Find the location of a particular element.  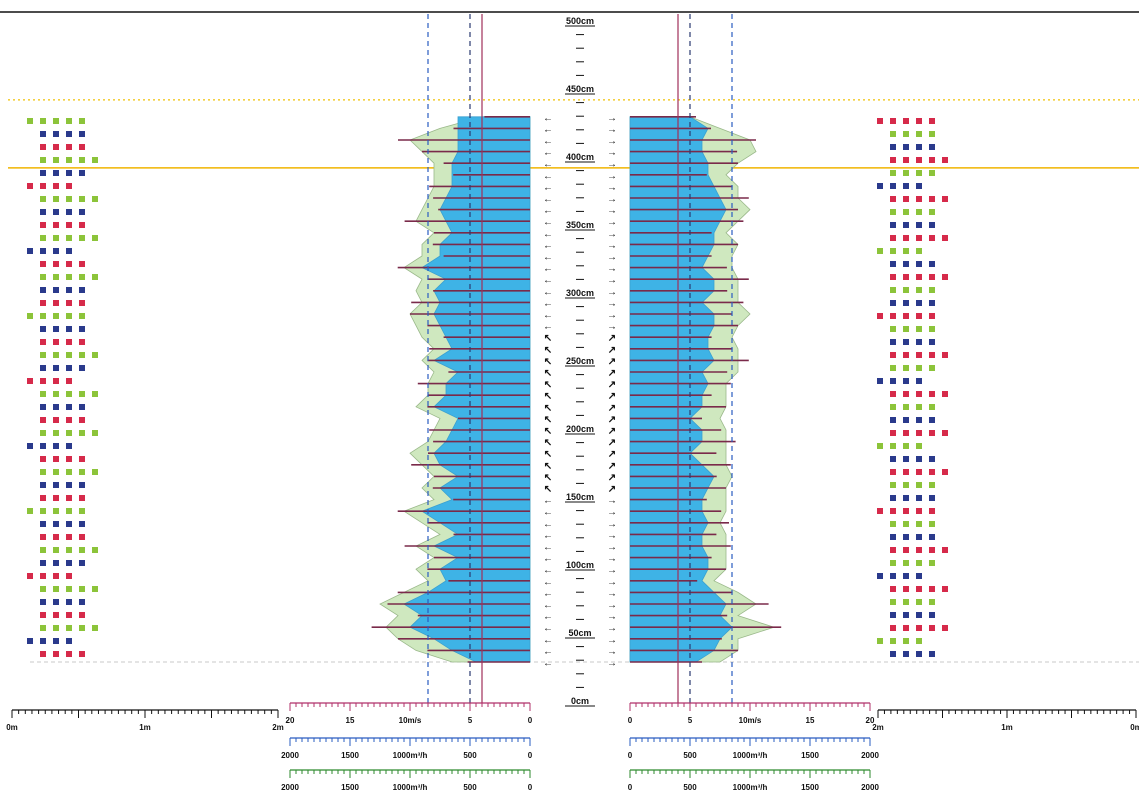

speed-left-label: 20 is located at coordinates (290, 720).